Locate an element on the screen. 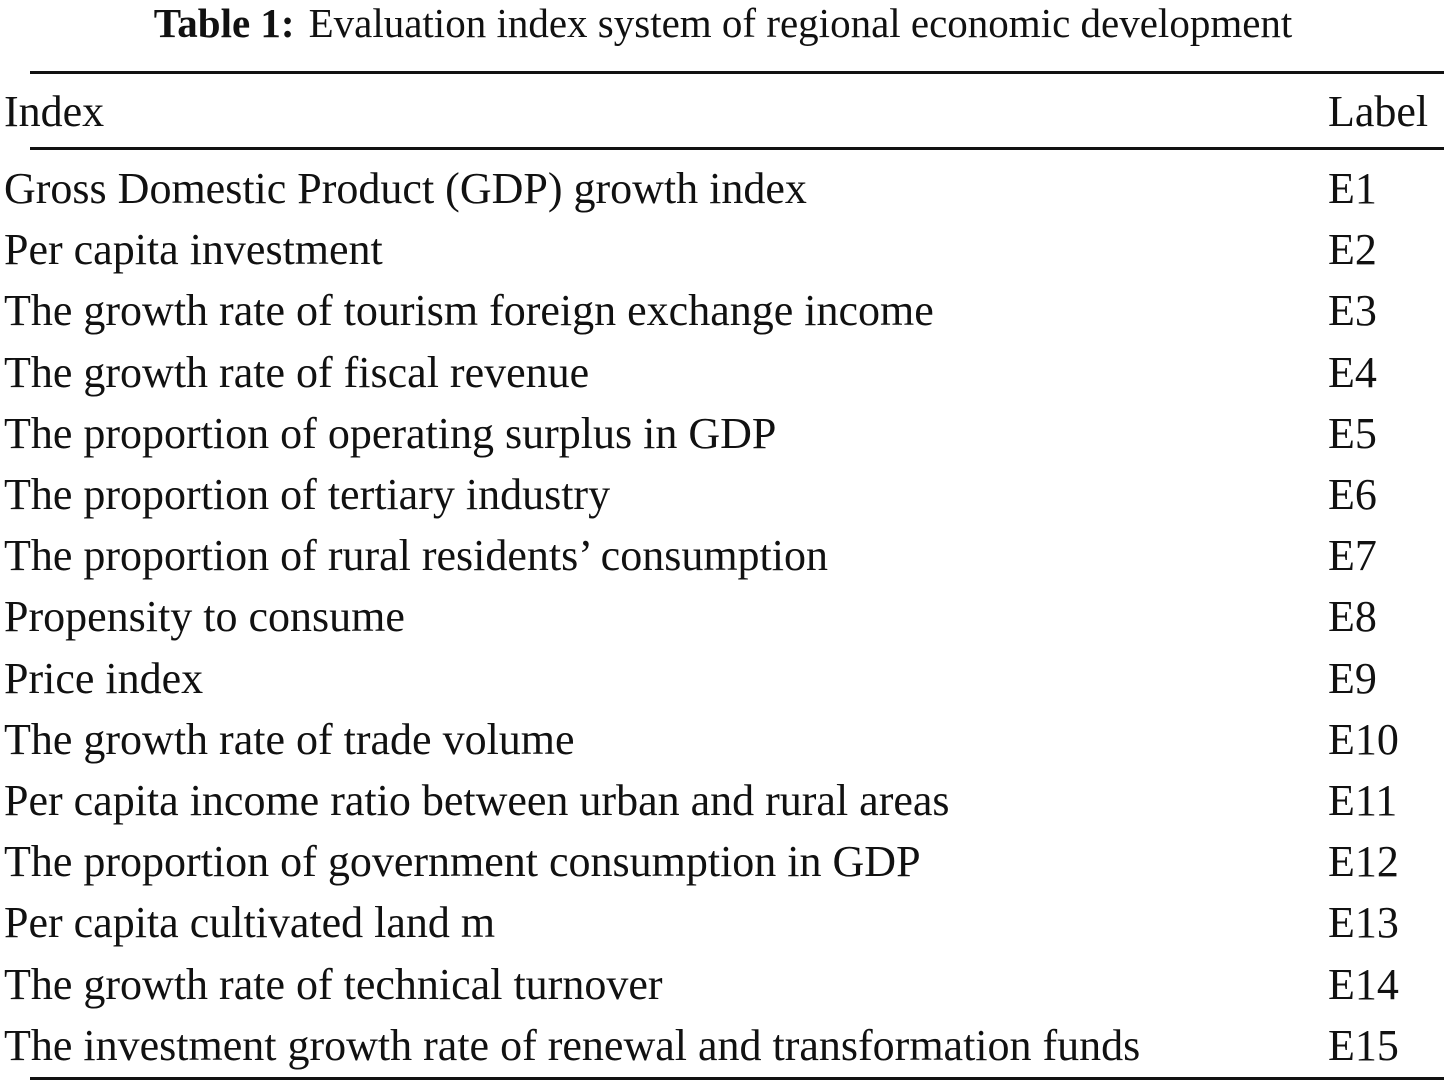 This screenshot has width=1446, height=1087. table-row: The growth rate of fiscal revenue E4 is located at coordinates (723, 372).